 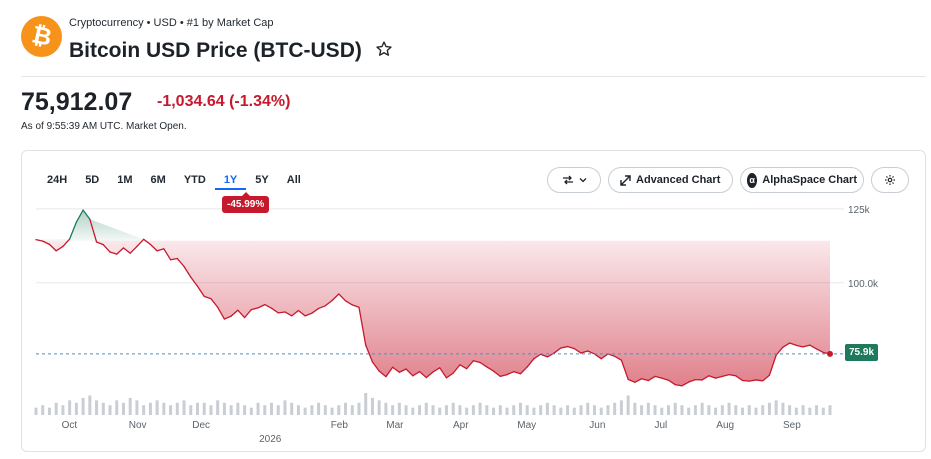 What do you see at coordinates (384, 49) in the screenshot?
I see `star-outline-icon` at bounding box center [384, 49].